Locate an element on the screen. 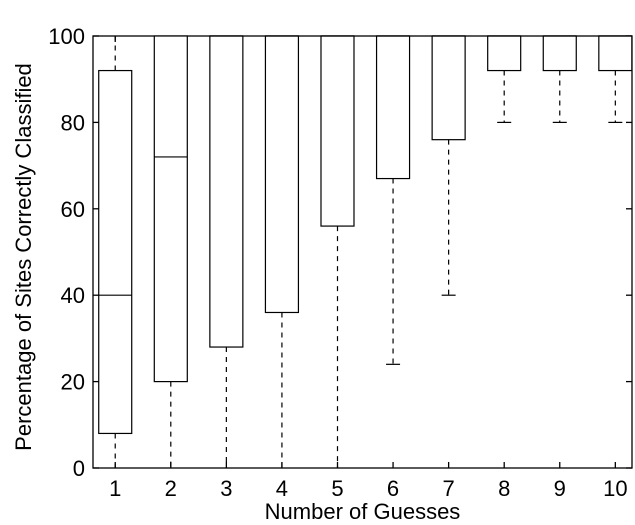 Image resolution: width=635 pixels, height=525 pixels. y-tick-label: 20 is located at coordinates (73, 382).